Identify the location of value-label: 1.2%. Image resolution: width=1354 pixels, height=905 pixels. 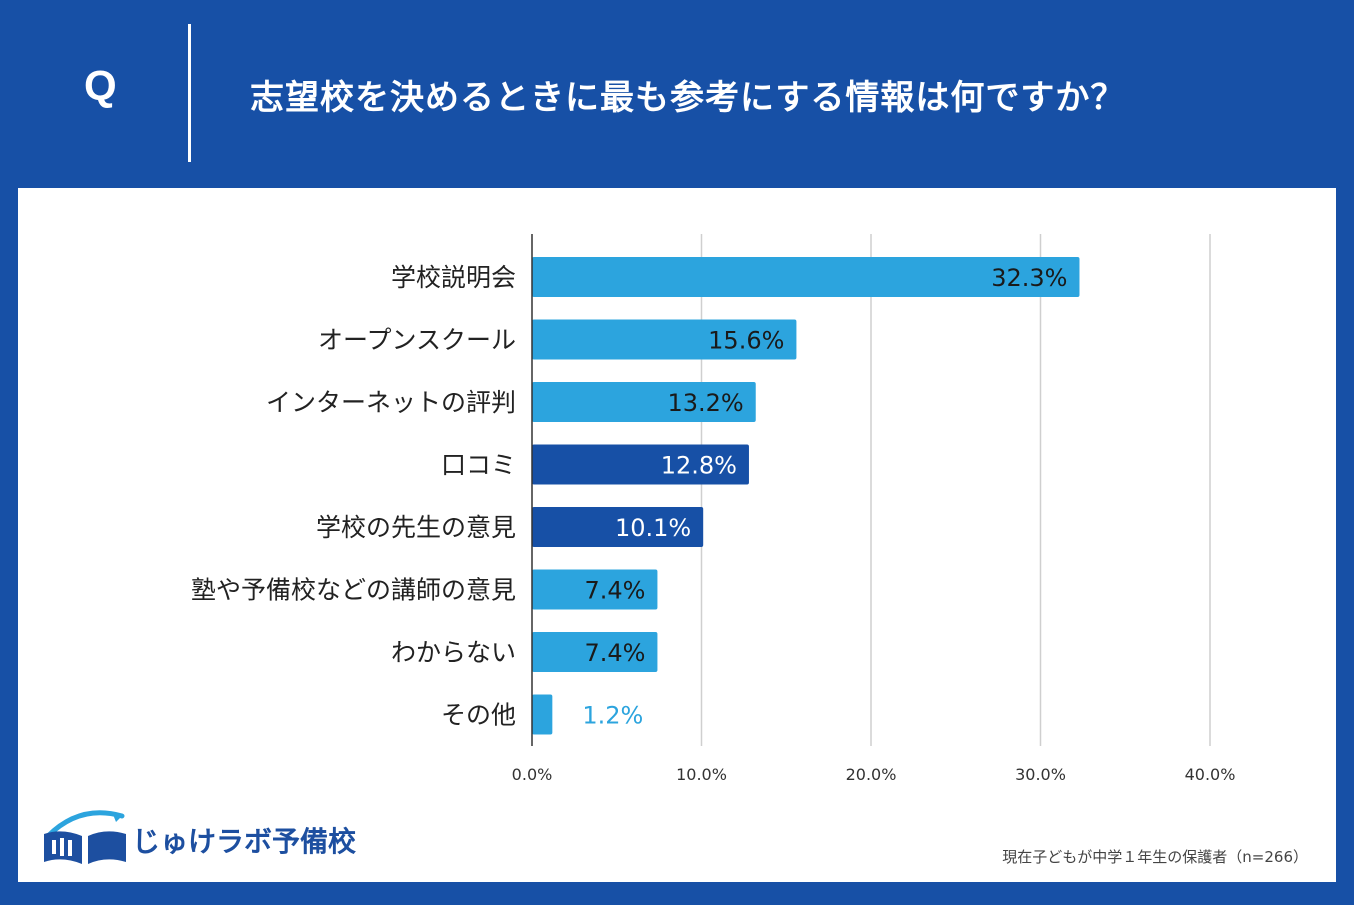
(612, 716).